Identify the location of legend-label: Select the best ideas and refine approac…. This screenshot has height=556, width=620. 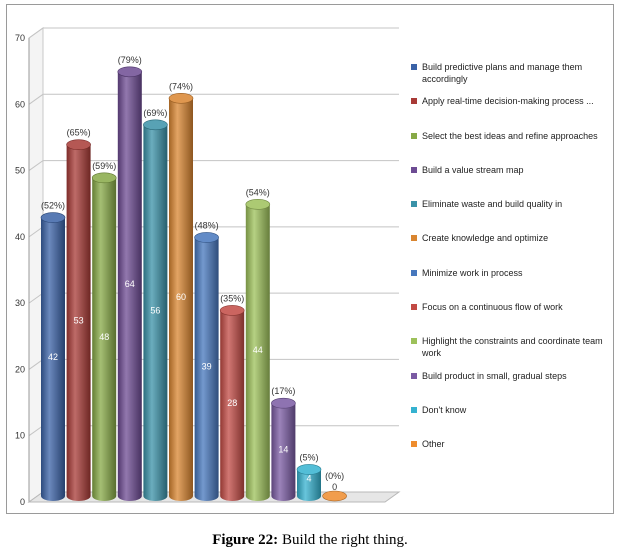
(510, 135).